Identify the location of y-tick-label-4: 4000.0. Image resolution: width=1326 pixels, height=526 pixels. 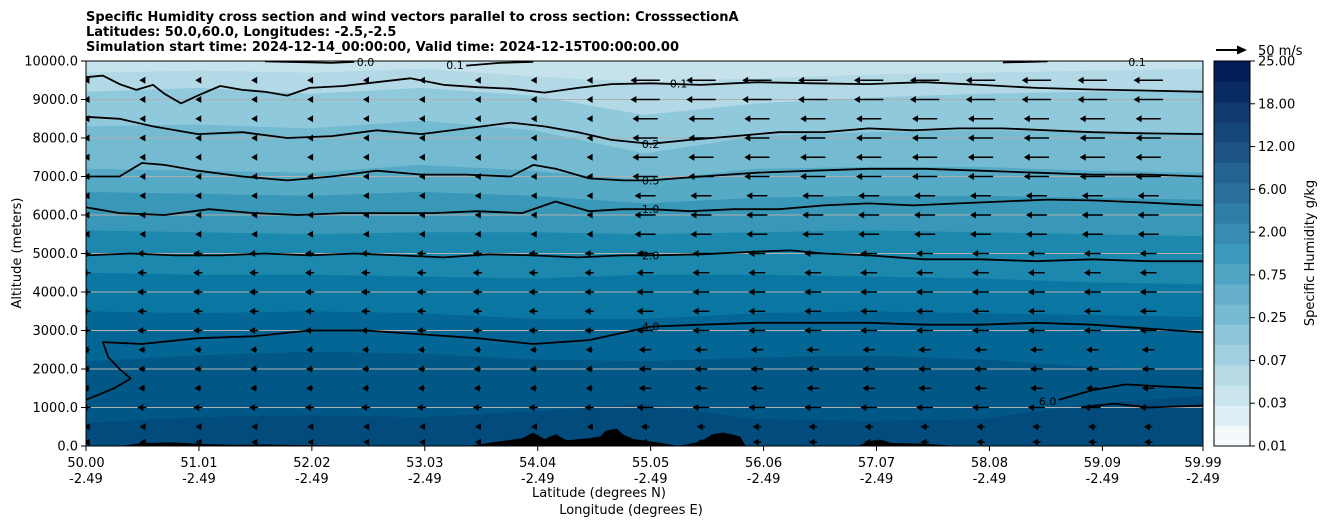
(56, 293).